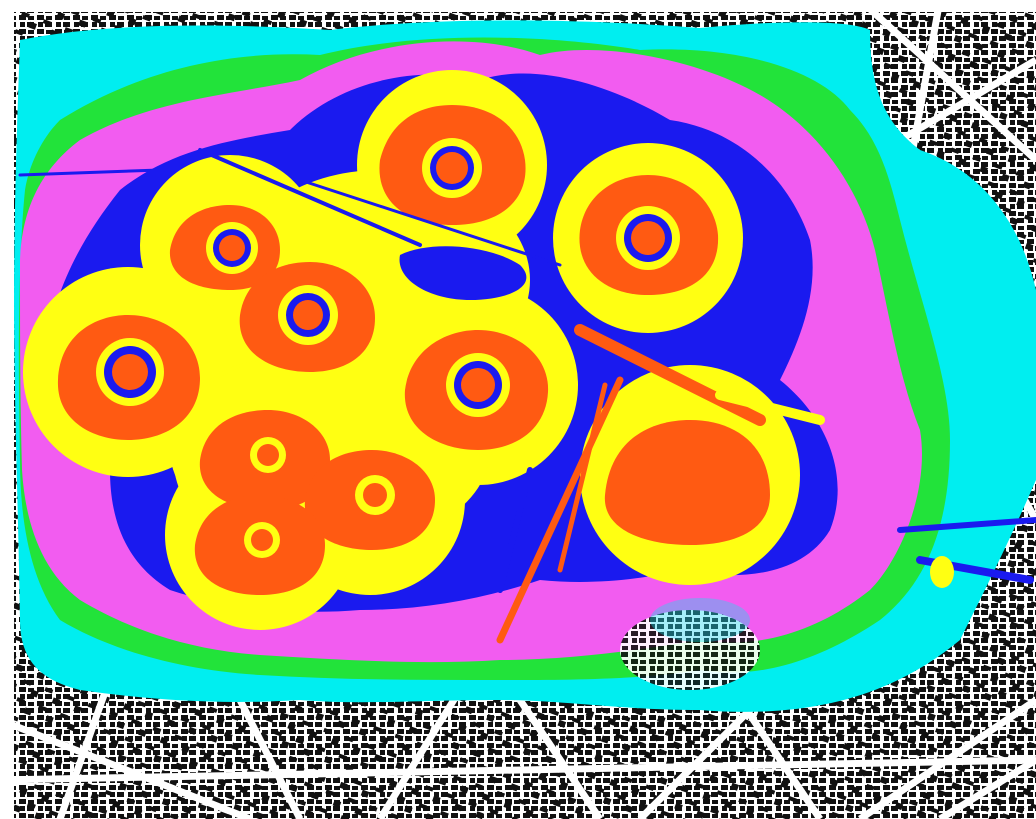 The image size is (1036, 819). Describe the element at coordinates (463, 273) in the screenshot. I see `inner-blue-gap` at that location.